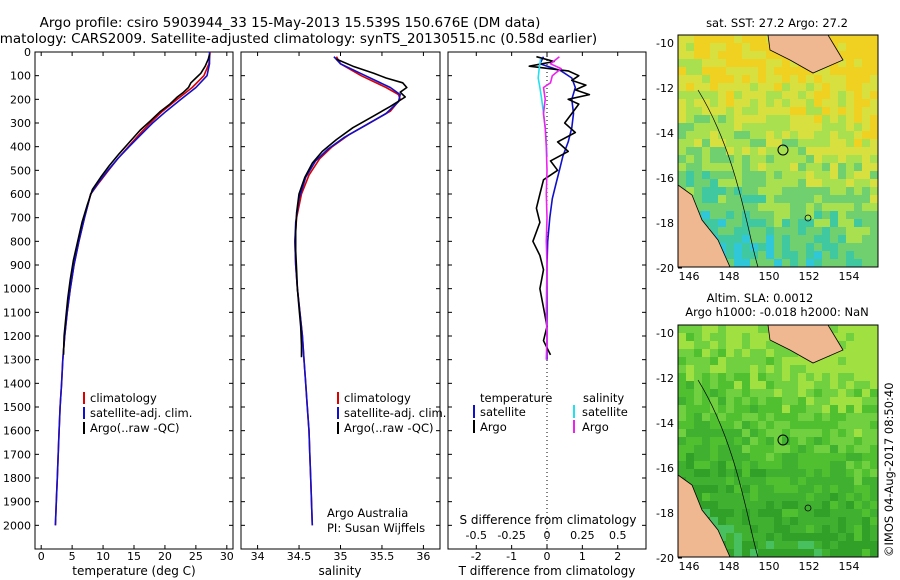 The image size is (900, 580). I want to click on y-tick-label: 1900, so click(17, 502).